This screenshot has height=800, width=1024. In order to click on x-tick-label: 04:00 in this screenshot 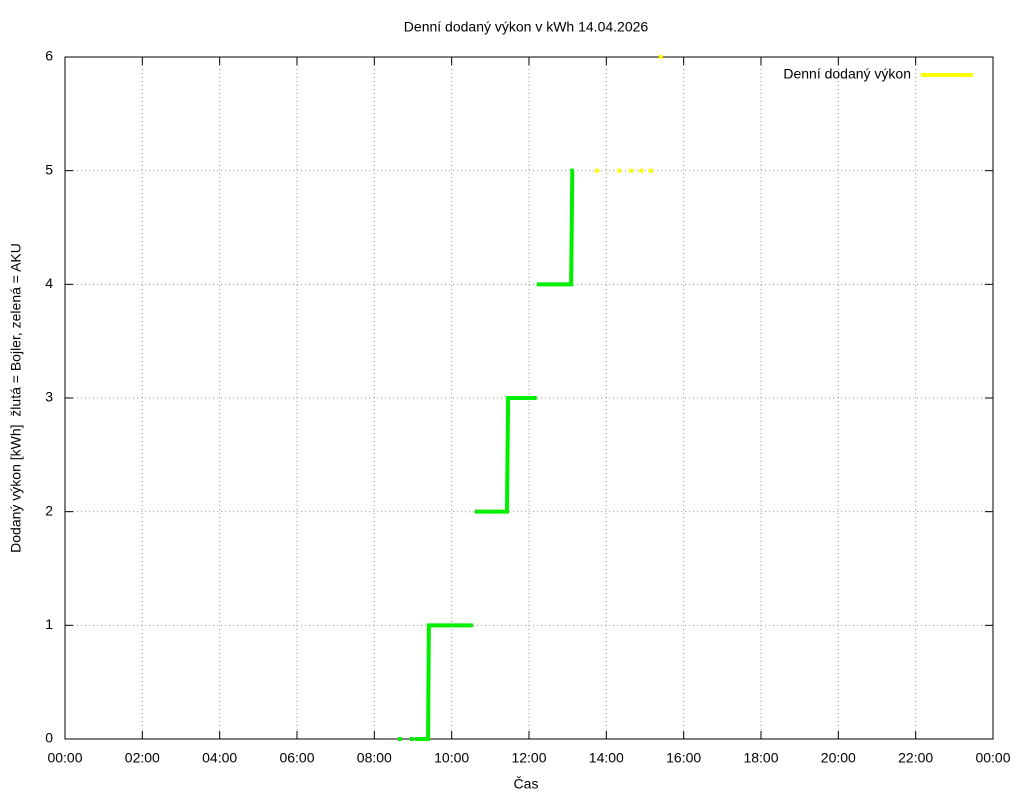, I will do `click(219, 758)`.